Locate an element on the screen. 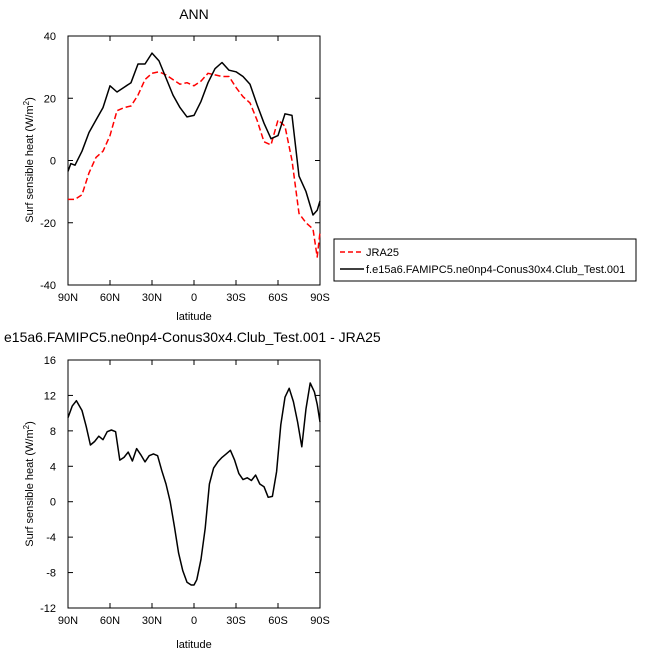 This screenshot has height=656, width=656. y-tick-label: -8 is located at coordinates (51, 574).